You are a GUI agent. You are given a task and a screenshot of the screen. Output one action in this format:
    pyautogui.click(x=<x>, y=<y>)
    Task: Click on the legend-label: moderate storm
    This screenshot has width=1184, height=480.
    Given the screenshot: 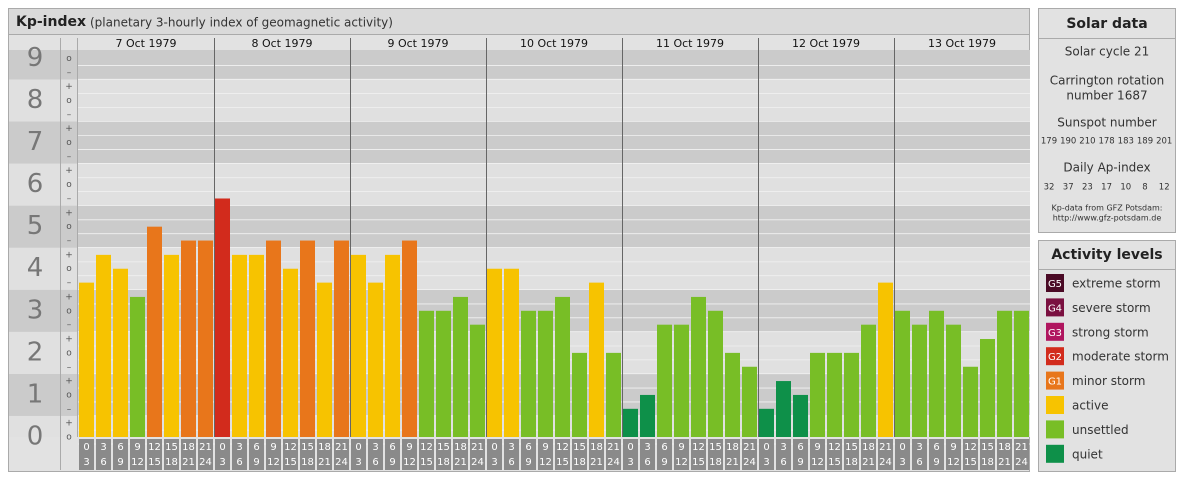 What is the action you would take?
    pyautogui.click(x=1120, y=357)
    